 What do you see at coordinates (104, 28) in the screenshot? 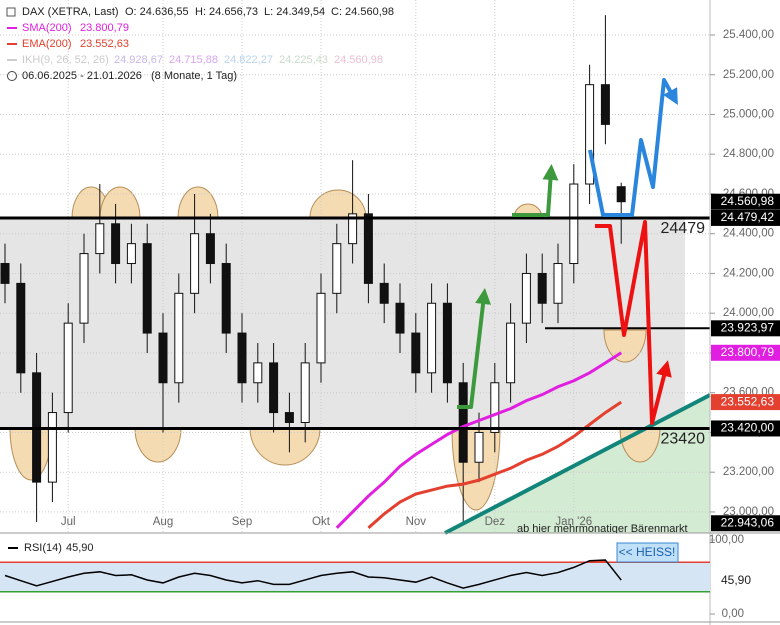
I see `legend-value: 23.800,79` at bounding box center [104, 28].